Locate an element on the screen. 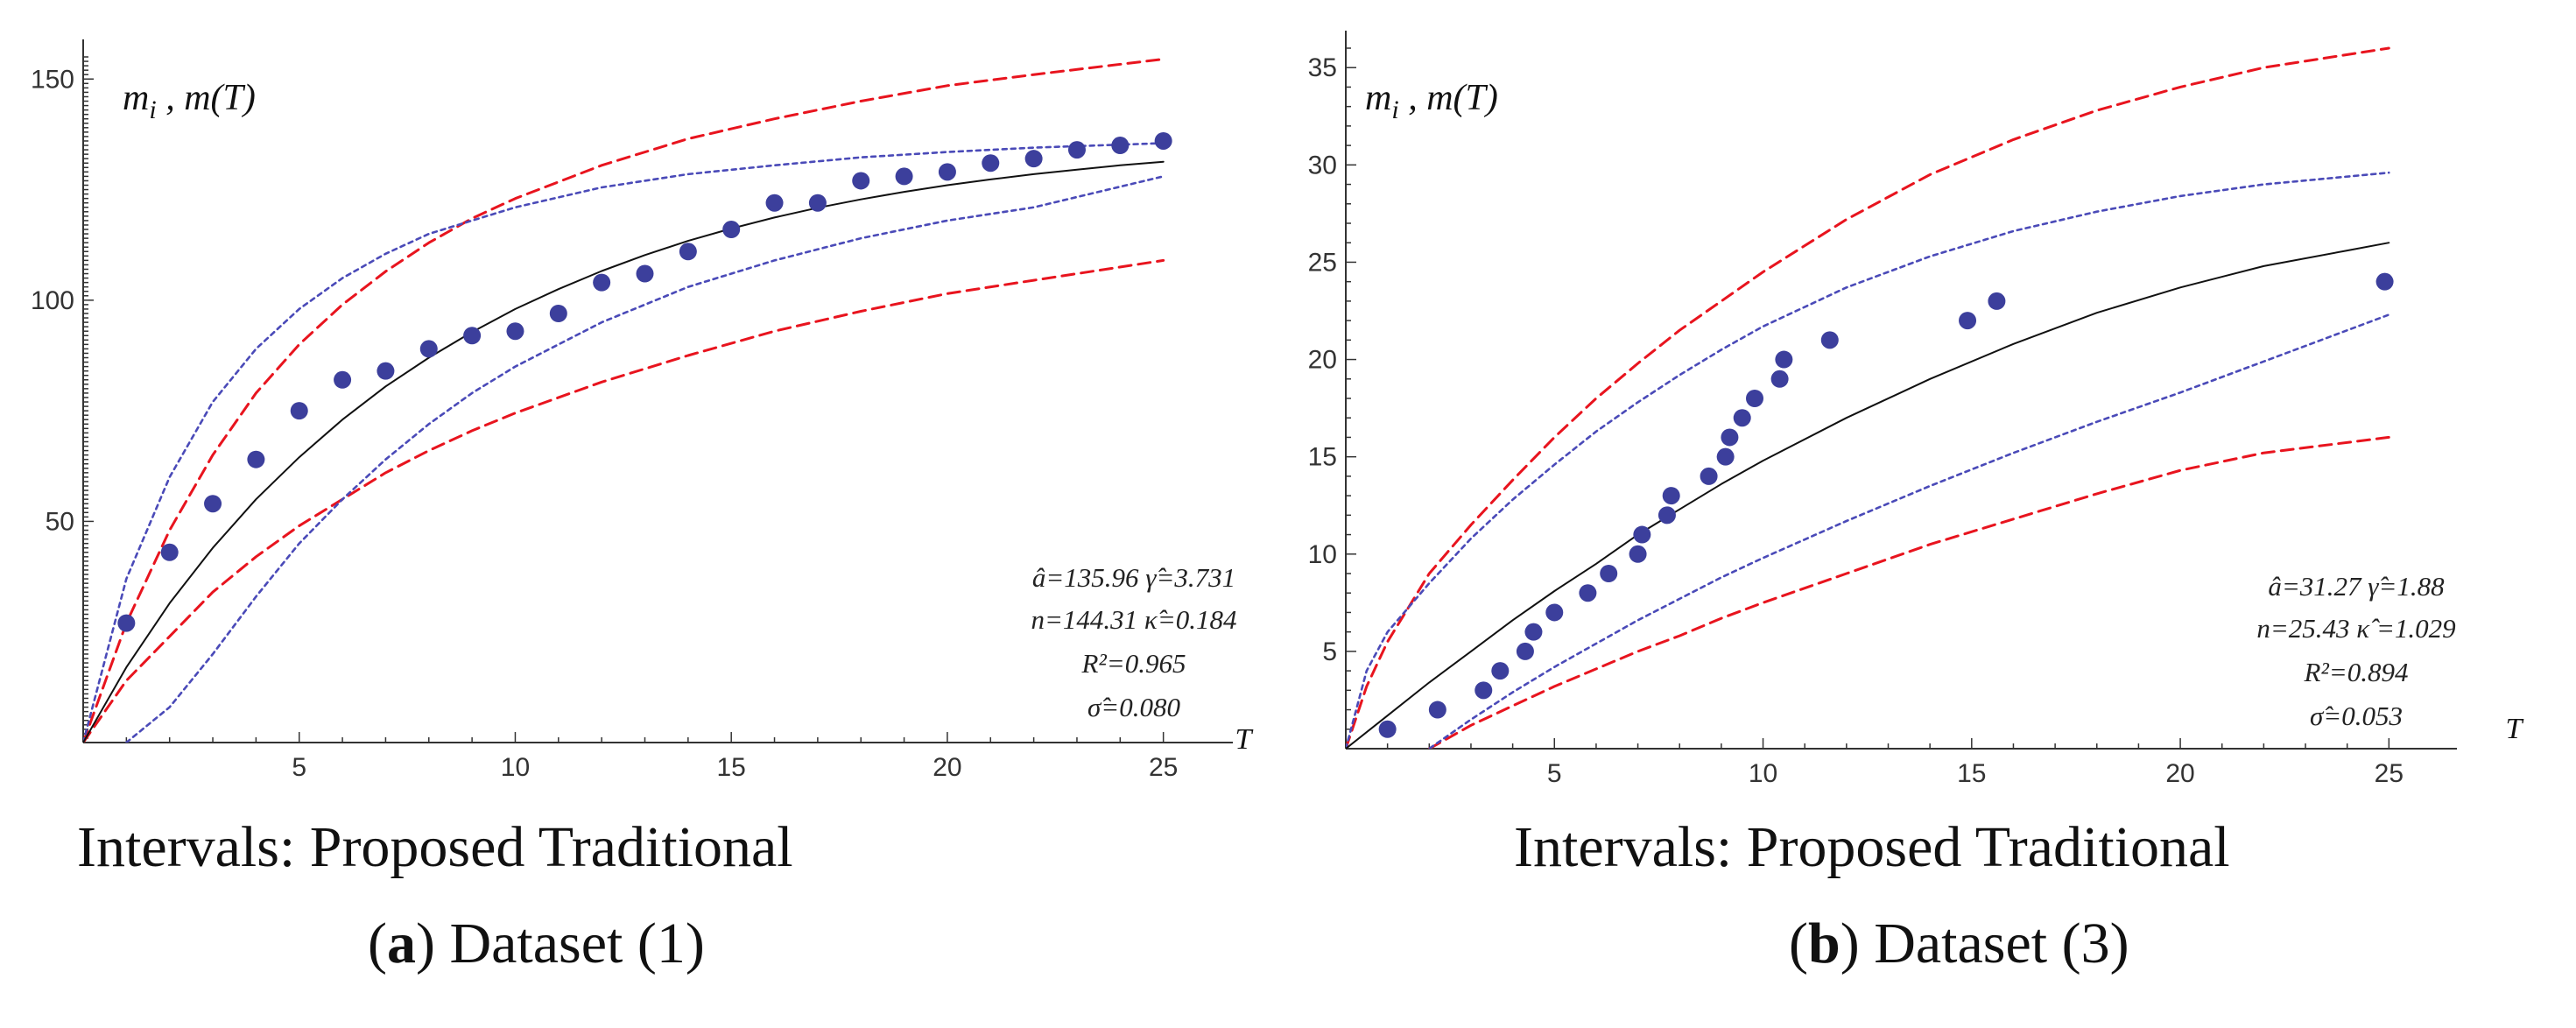 The width and height of the screenshot is (2576, 1028). annotation-a-2: n=144.31 κ̂=0.184 is located at coordinates (1134, 619).